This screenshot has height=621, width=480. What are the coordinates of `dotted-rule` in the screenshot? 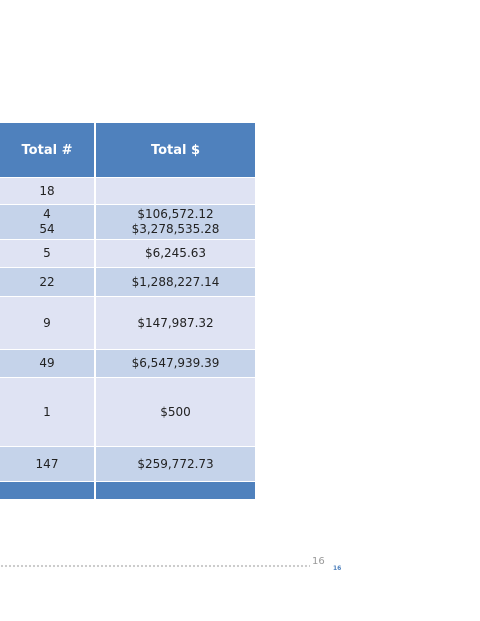 It's located at (155, 566).